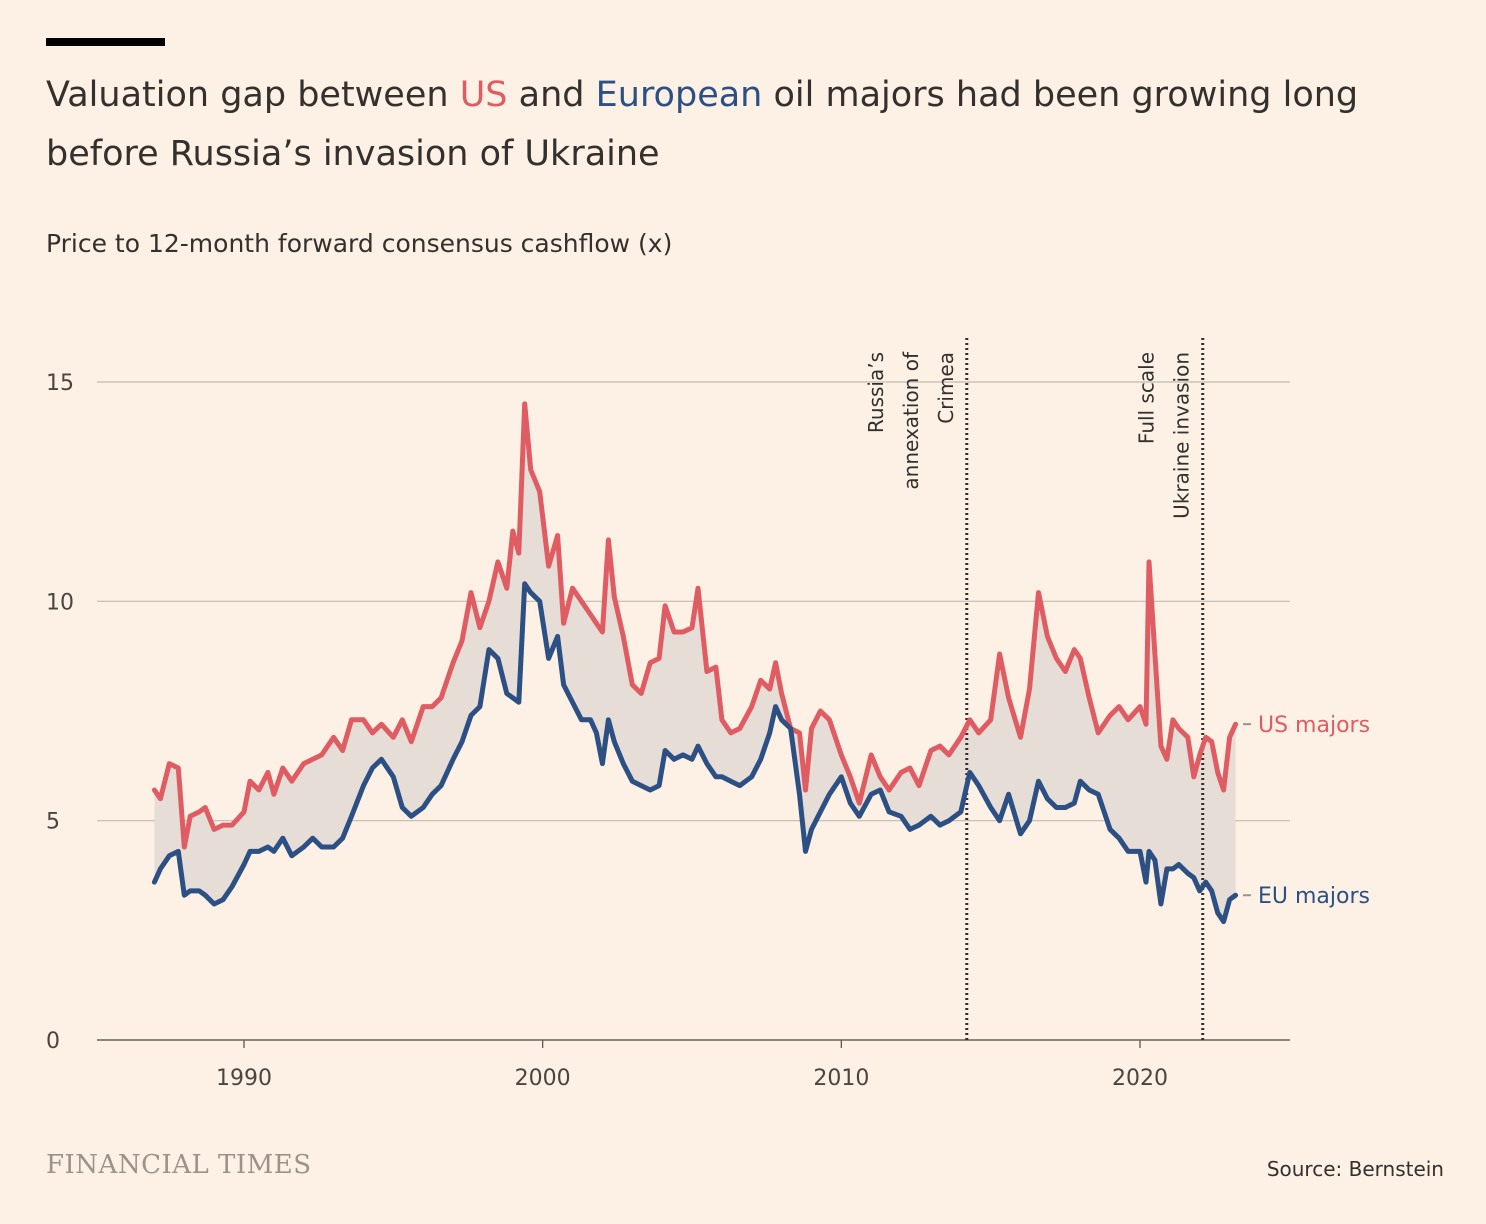 The height and width of the screenshot is (1224, 1486). I want to click on y-tick-label: 10, so click(60, 602).